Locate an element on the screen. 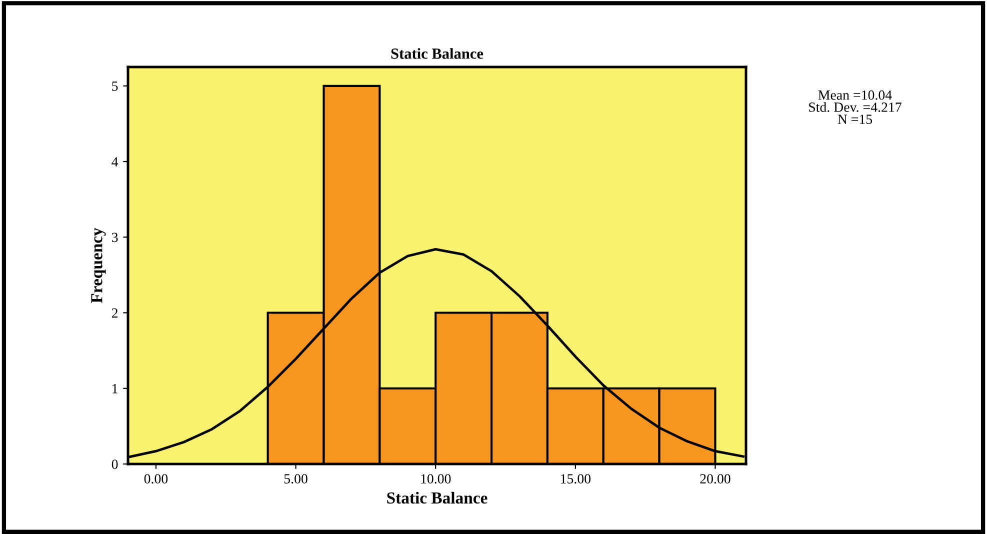 The image size is (987, 534). y-tick-label: 4 is located at coordinates (115, 161).